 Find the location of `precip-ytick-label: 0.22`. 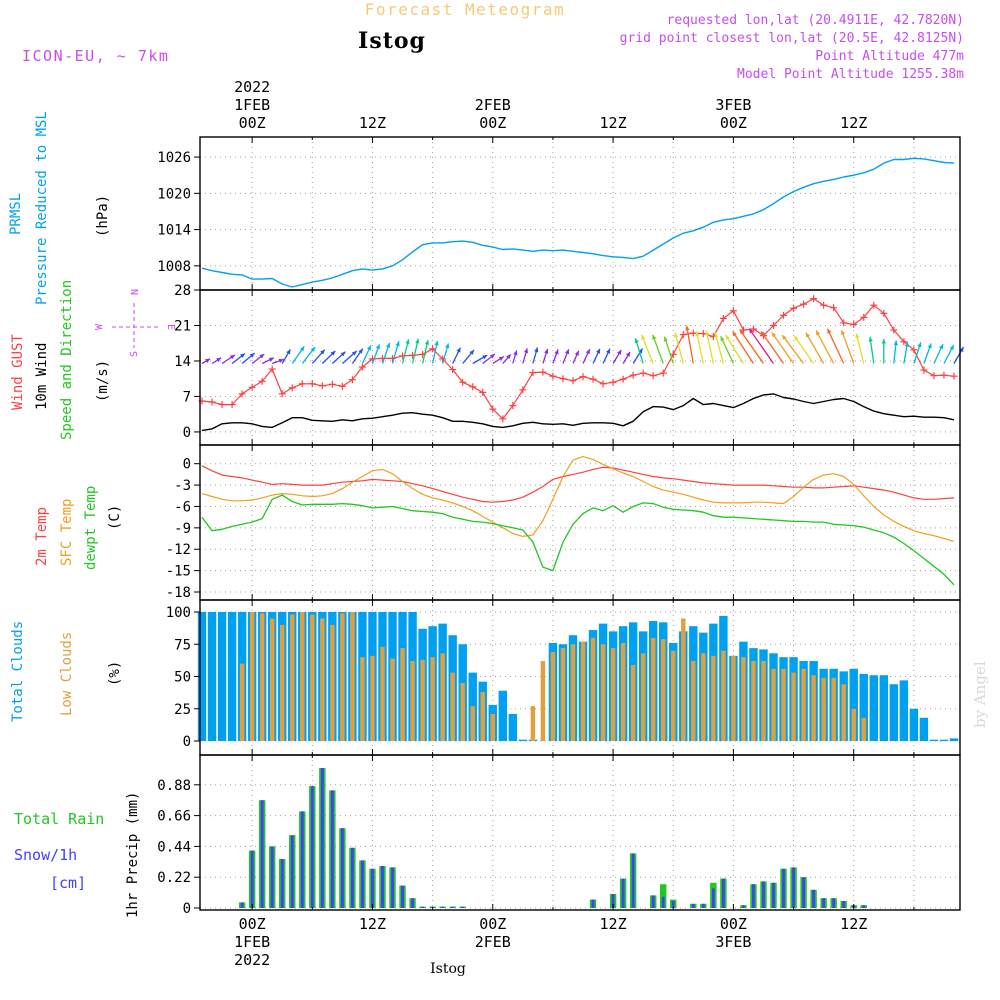

precip-ytick-label: 0.22 is located at coordinates (174, 878).